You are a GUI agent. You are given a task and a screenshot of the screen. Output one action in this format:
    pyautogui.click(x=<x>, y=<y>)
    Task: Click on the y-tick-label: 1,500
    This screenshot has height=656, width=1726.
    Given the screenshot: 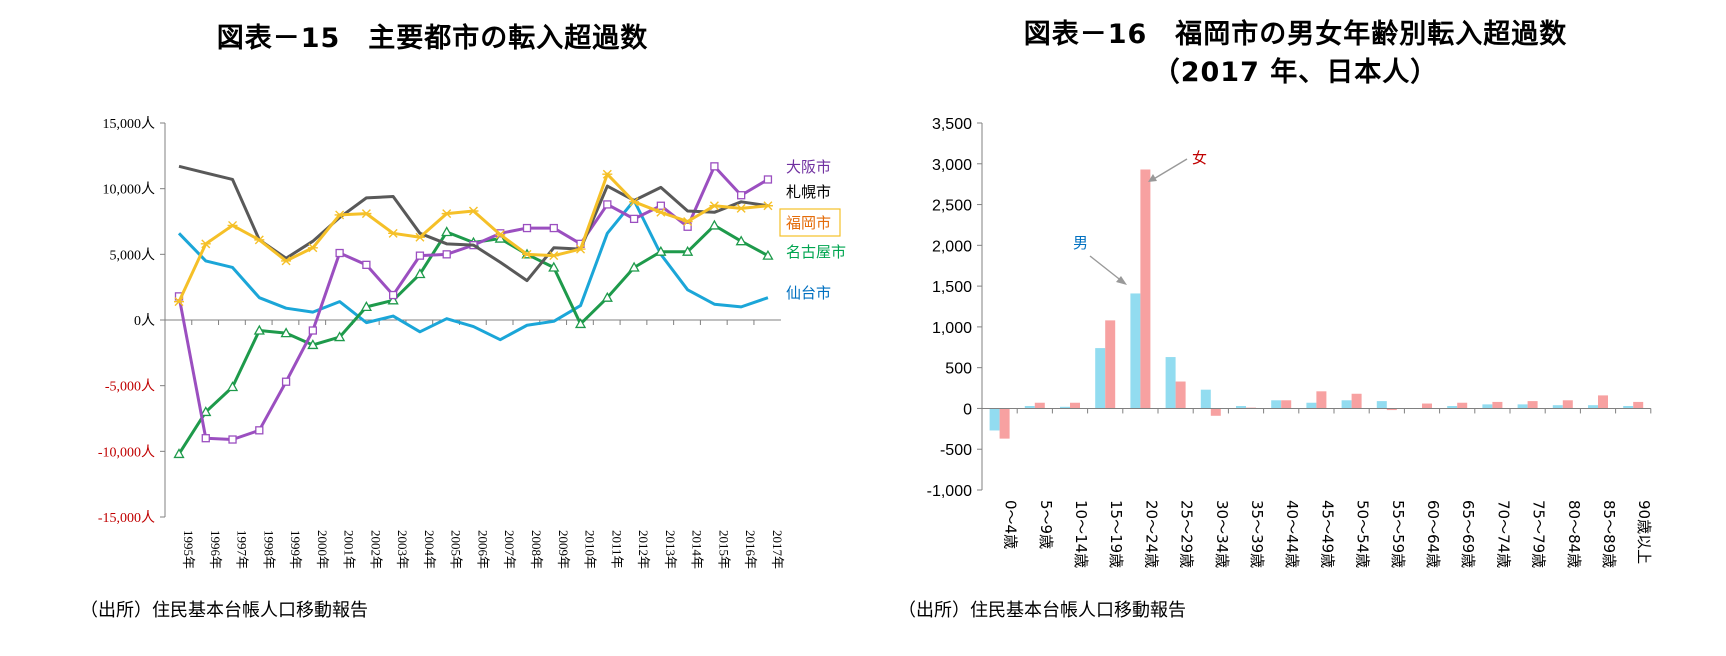 What is the action you would take?
    pyautogui.click(x=952, y=287)
    